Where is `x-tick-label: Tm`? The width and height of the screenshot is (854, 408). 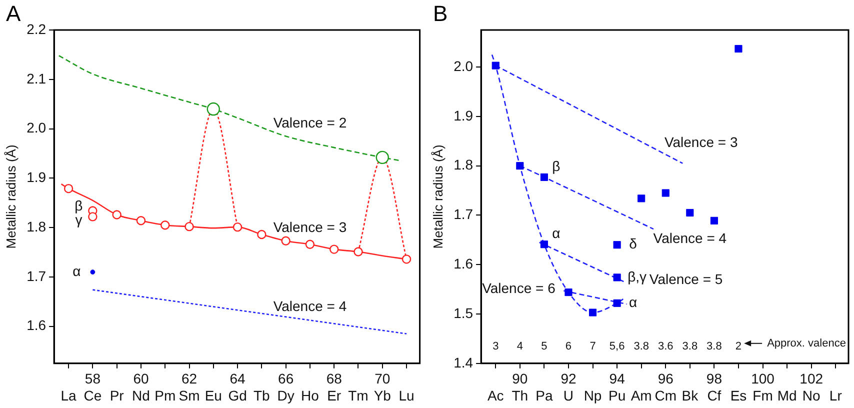
x-tick-label: Tm is located at coordinates (358, 395).